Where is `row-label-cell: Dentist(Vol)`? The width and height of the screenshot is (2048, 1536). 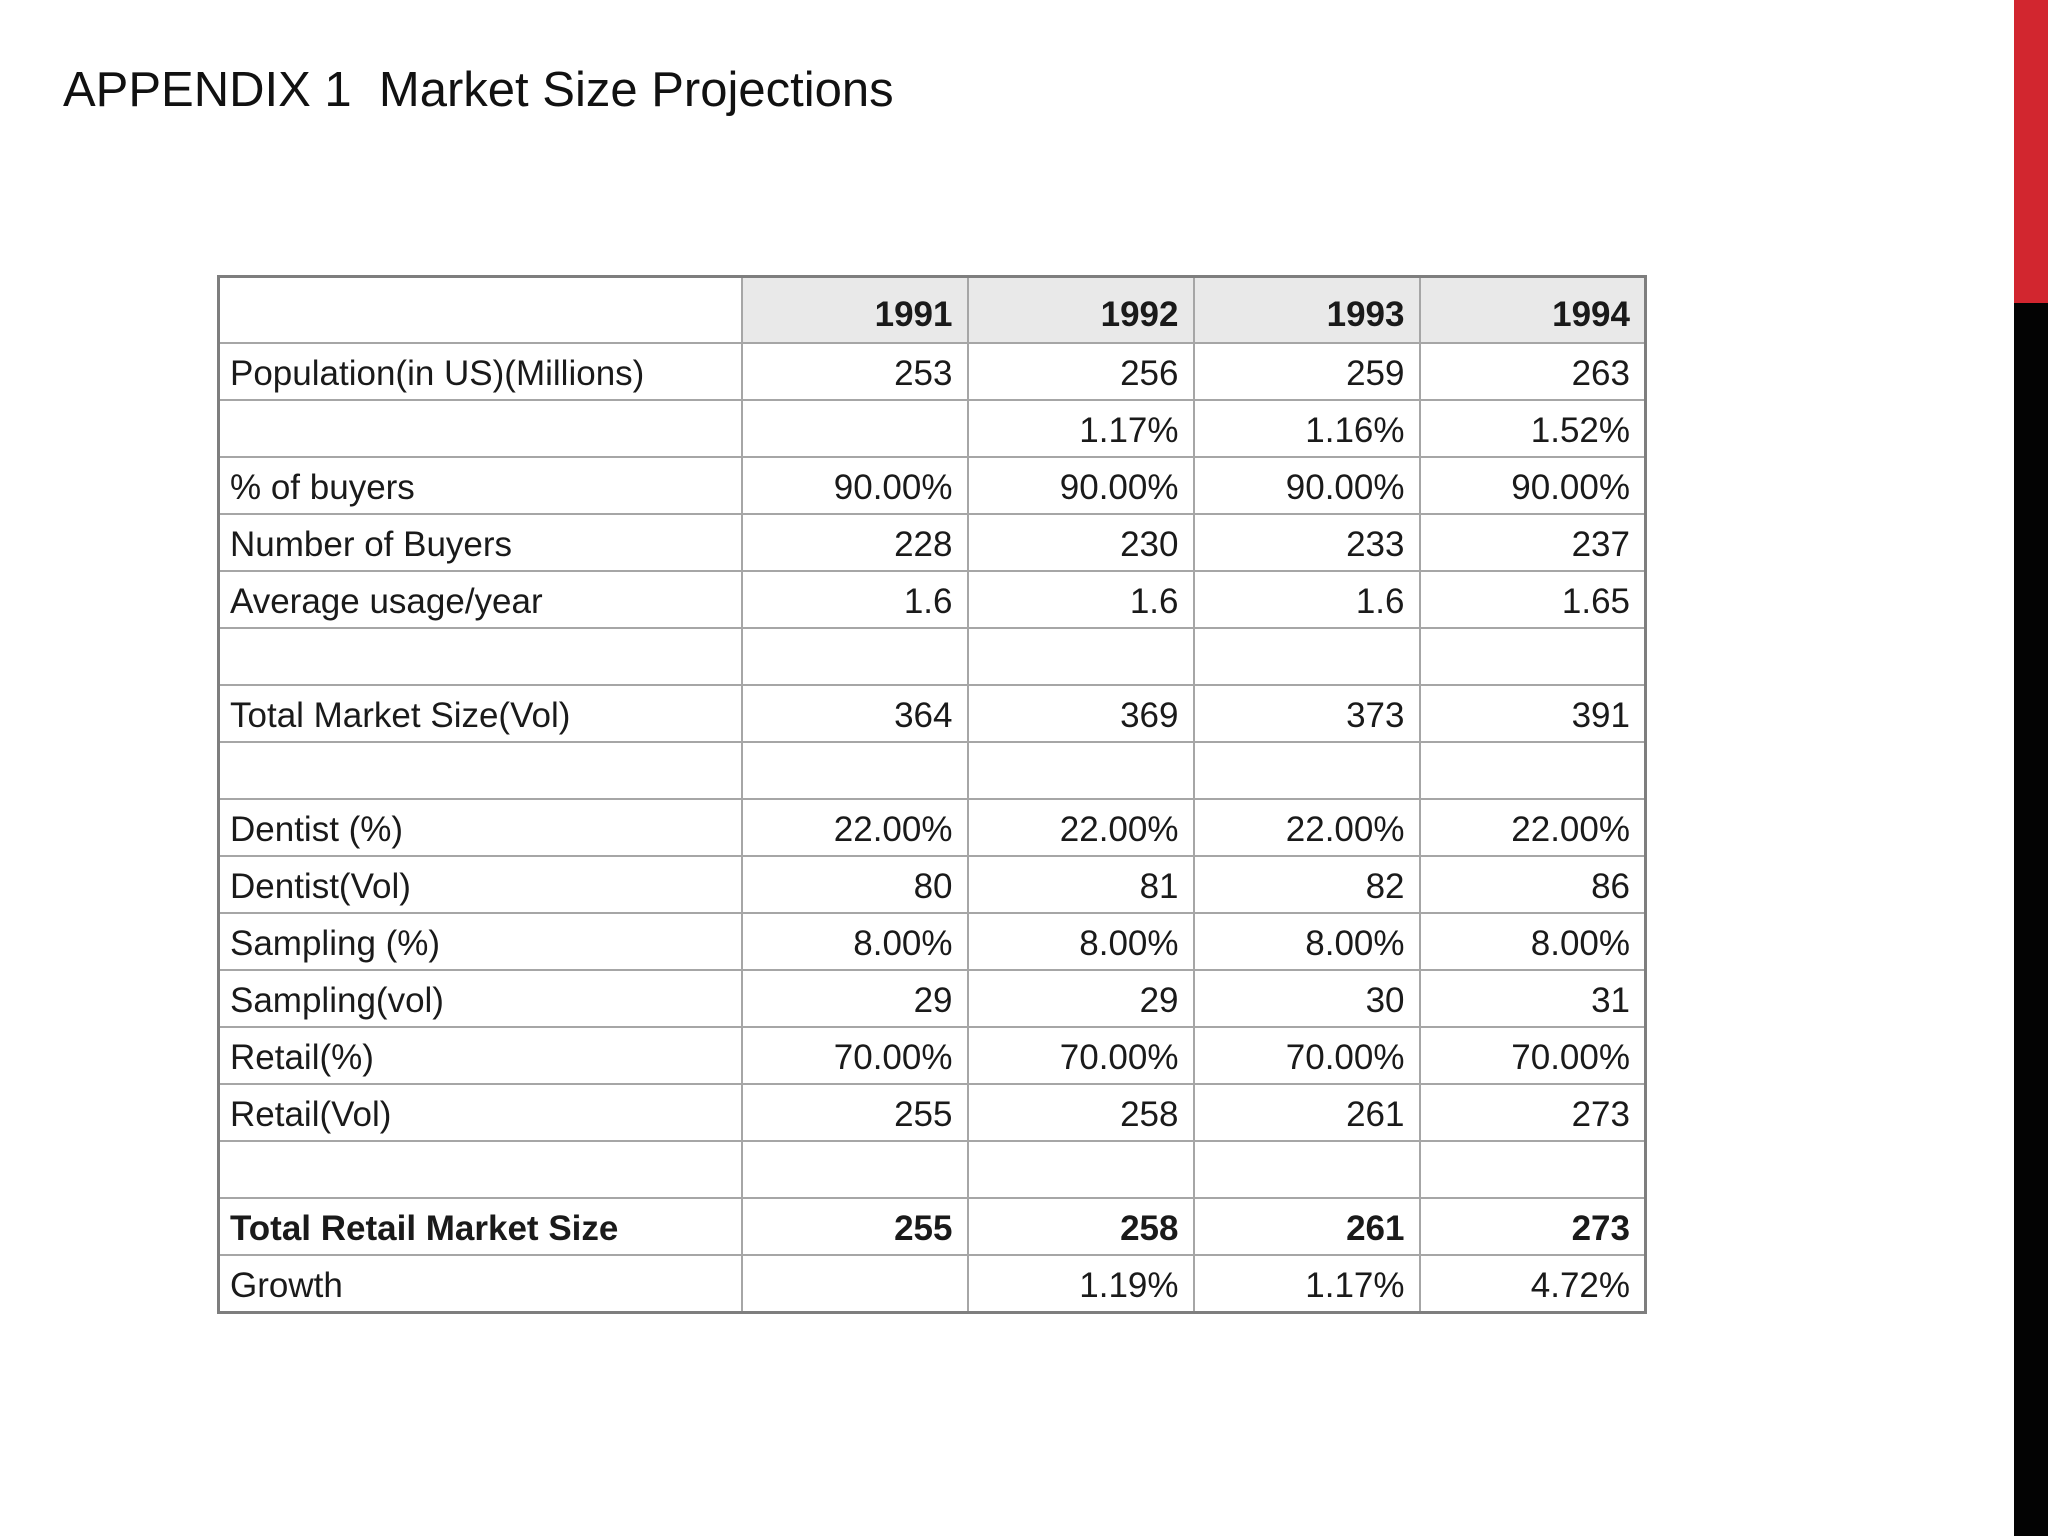
row-label-cell: Dentist(Vol) is located at coordinates (480, 884).